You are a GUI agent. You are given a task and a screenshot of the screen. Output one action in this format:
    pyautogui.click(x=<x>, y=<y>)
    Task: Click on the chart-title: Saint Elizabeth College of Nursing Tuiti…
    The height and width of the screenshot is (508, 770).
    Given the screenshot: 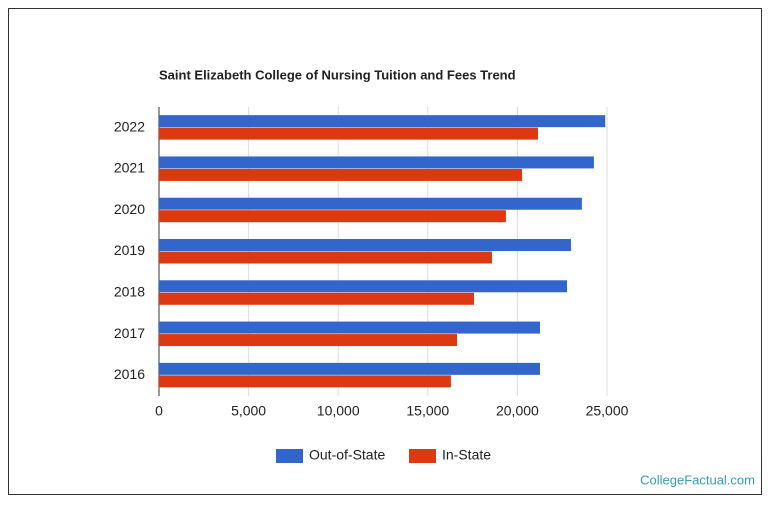 What is the action you would take?
    pyautogui.click(x=337, y=74)
    